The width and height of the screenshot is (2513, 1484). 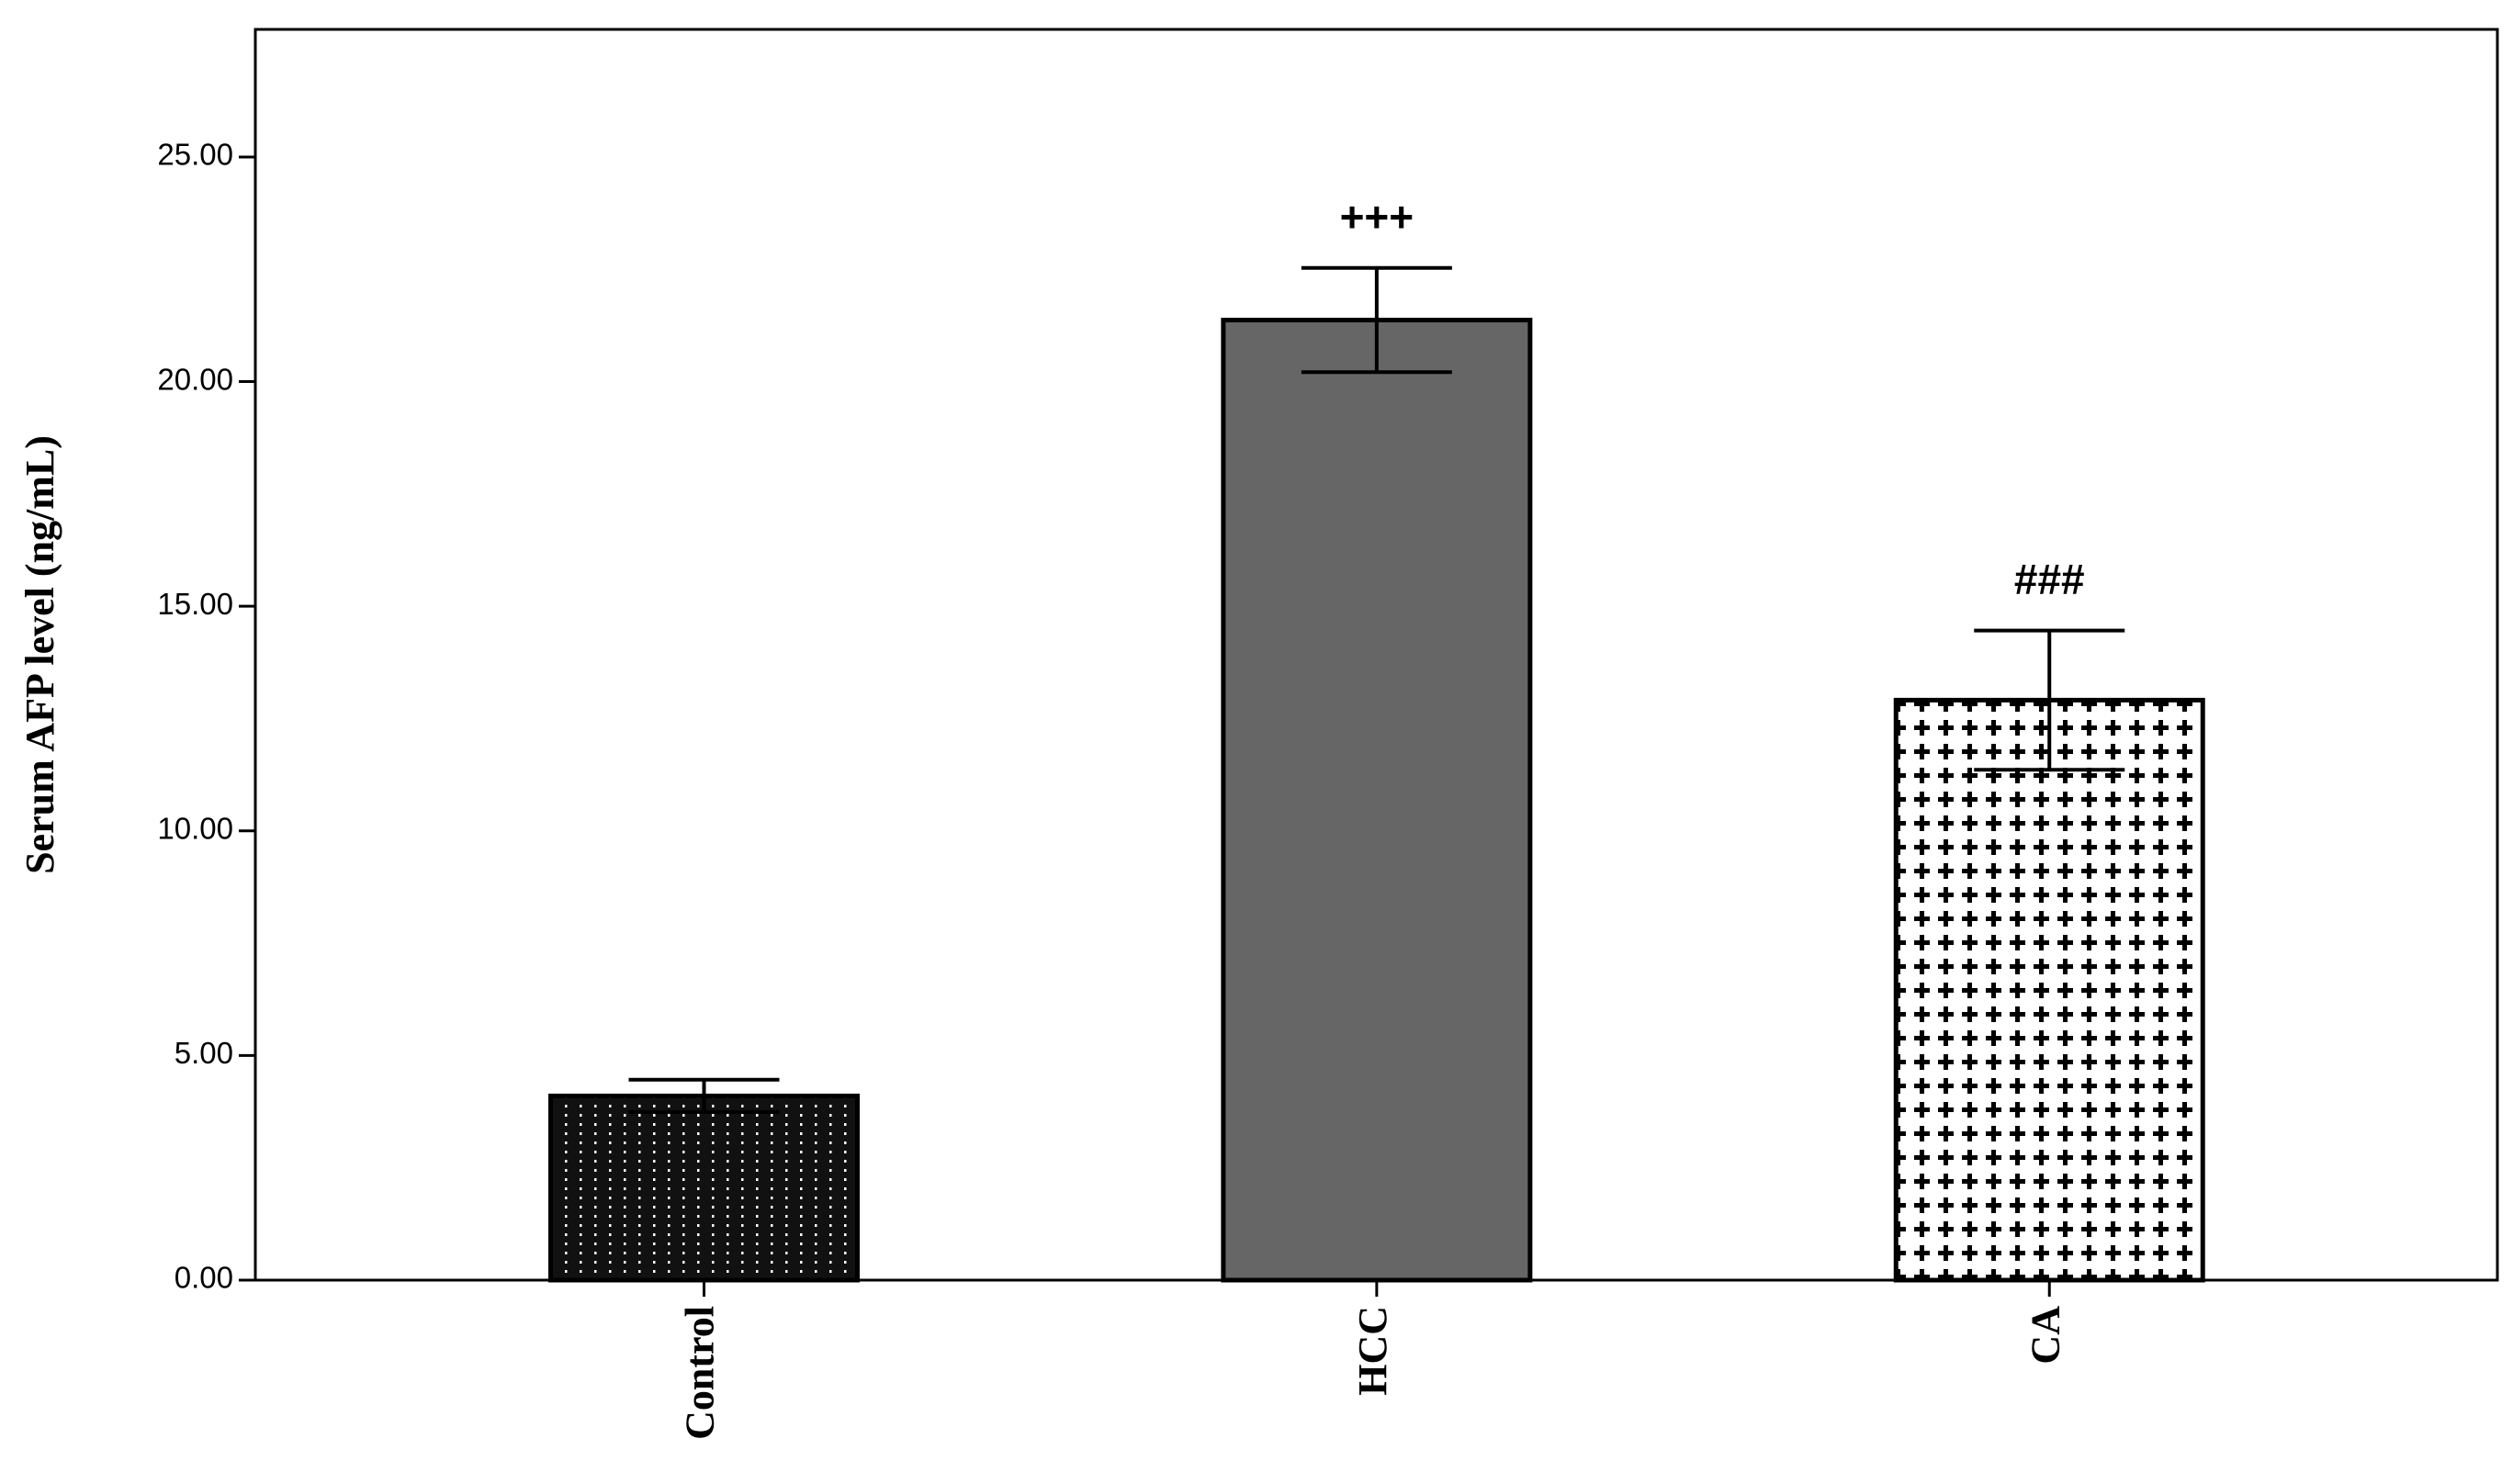 What do you see at coordinates (195, 379) in the screenshot?
I see `y-tick-label: 20.00` at bounding box center [195, 379].